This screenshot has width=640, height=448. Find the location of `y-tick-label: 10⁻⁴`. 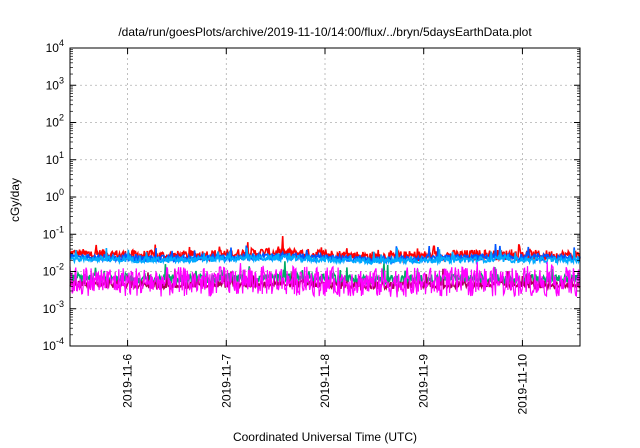

y-tick-label: 10⁻⁴ is located at coordinates (53, 344).